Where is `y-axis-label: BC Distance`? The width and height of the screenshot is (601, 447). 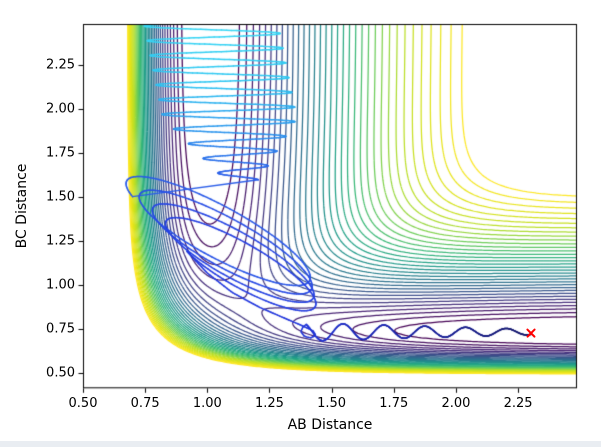
y-axis-label: BC Distance is located at coordinates (22, 206).